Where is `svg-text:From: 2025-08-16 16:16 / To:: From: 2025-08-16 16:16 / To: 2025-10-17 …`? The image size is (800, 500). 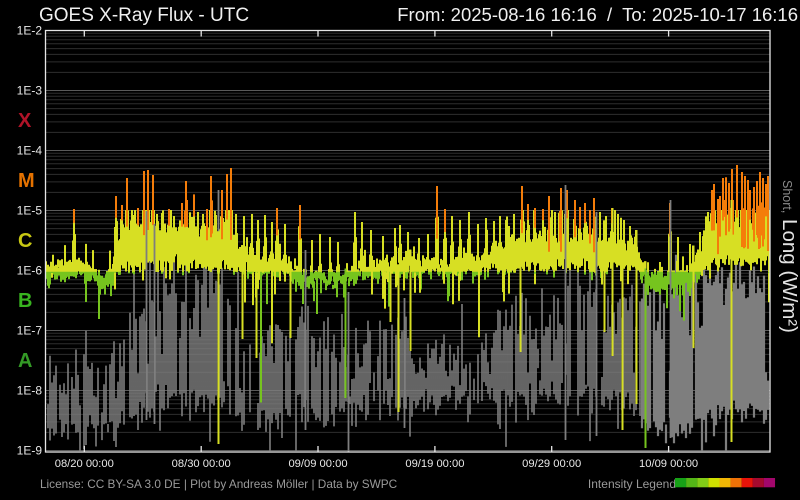 svg-text:From: 2025-08-16 16:16 / To:: From: 2025-08-16 16:16 / To: 2025-10-17 … is located at coordinates (597, 14).